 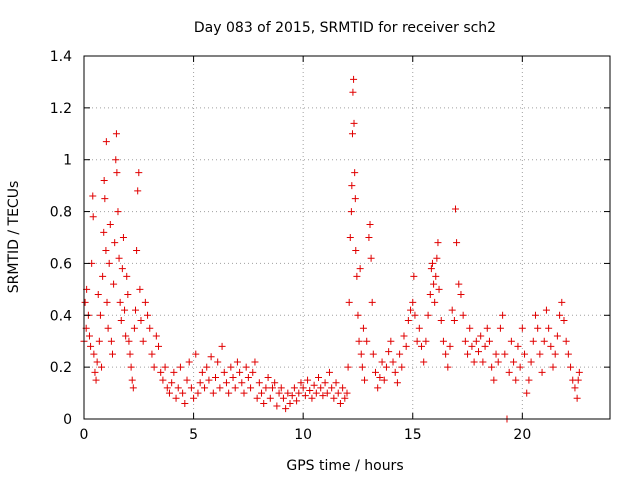 What do you see at coordinates (61, 109) in the screenshot?
I see `y-tick-label: 1.2` at bounding box center [61, 109].